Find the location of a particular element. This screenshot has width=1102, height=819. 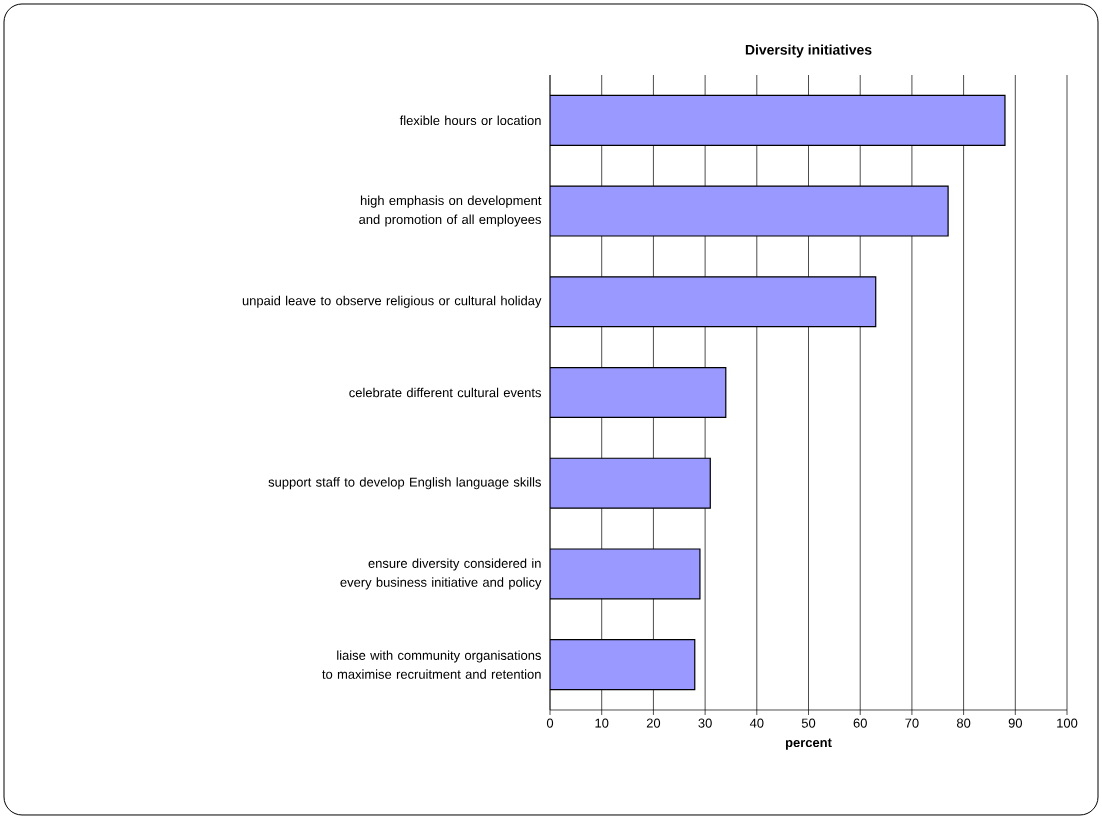

x-tick-label: 20 is located at coordinates (653, 723).